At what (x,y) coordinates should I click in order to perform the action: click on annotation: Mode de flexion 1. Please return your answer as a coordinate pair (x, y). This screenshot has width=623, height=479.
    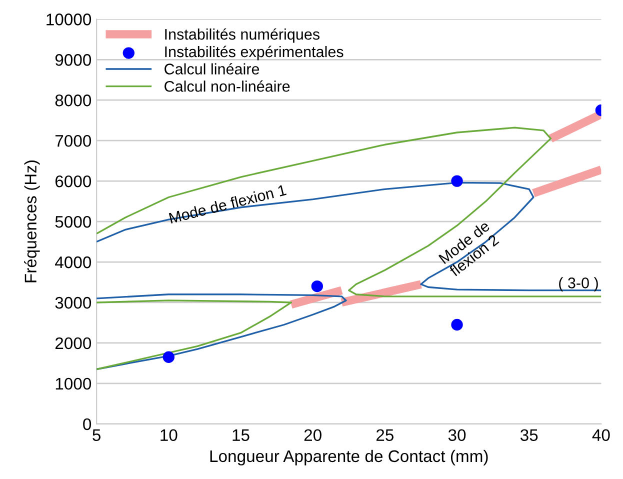
    Looking at the image, I should click on (227, 204).